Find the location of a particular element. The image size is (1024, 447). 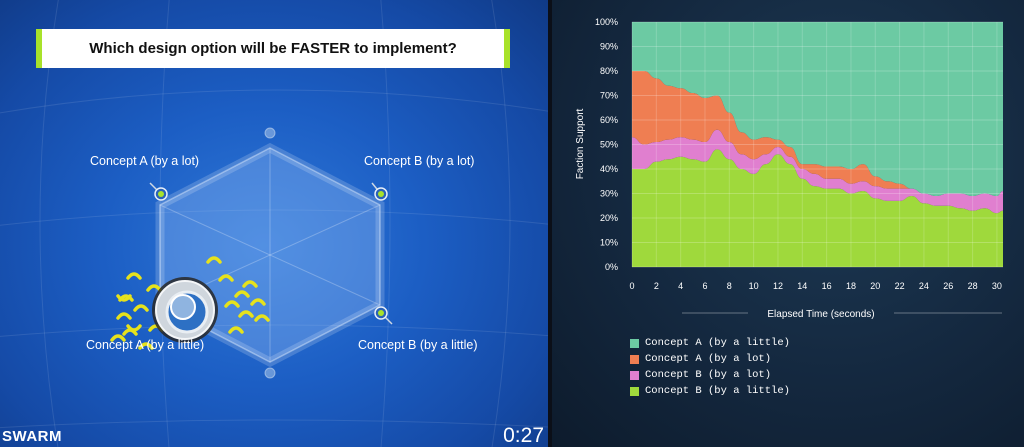

y-tick-label: 90% is located at coordinates (609, 47).